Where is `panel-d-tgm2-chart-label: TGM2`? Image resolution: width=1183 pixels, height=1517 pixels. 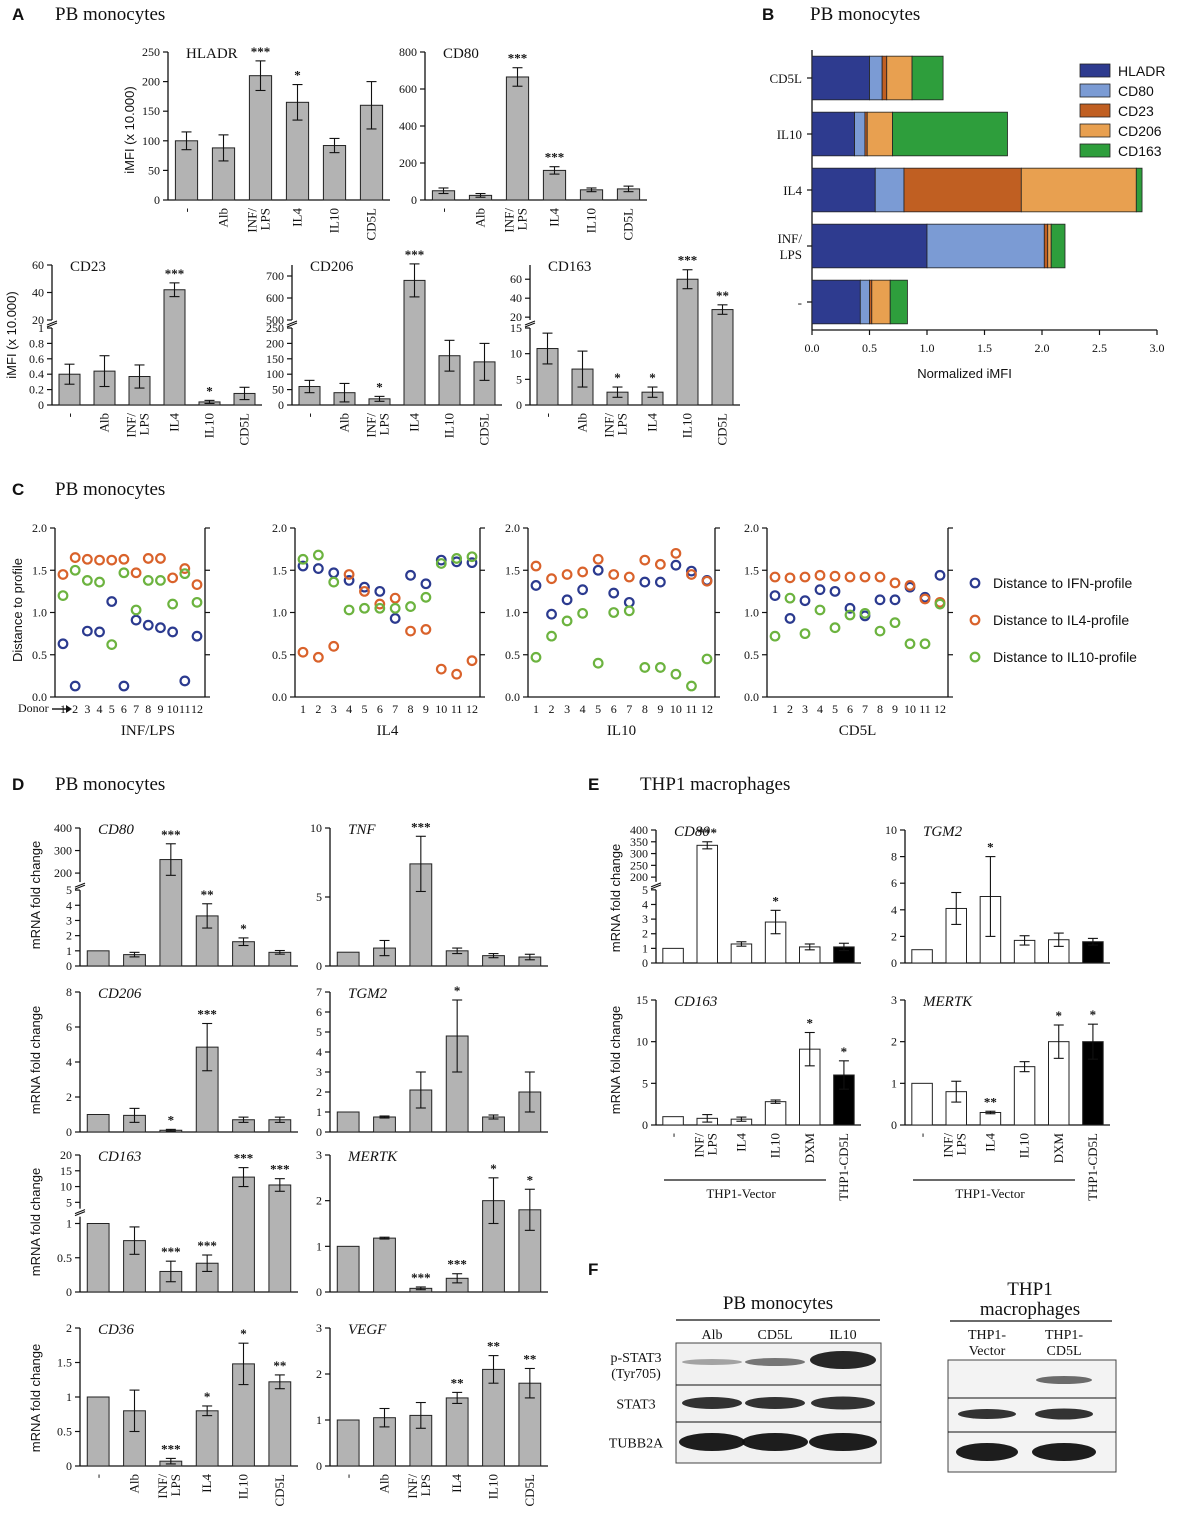
panel-d-tgm2-chart-label: TGM2 is located at coordinates (368, 994).